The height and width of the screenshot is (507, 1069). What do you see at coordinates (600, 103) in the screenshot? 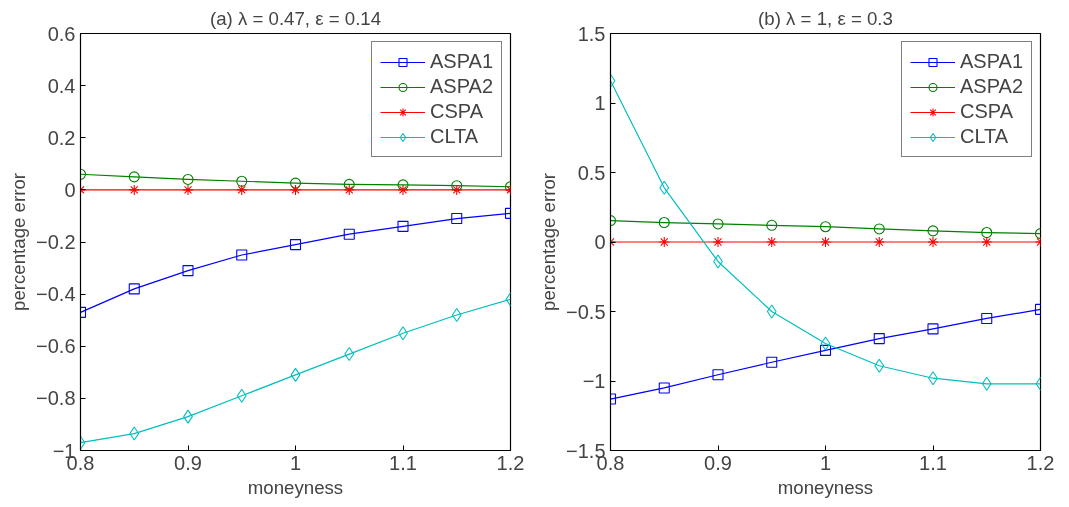
I see `y-tick-label: 1` at bounding box center [600, 103].